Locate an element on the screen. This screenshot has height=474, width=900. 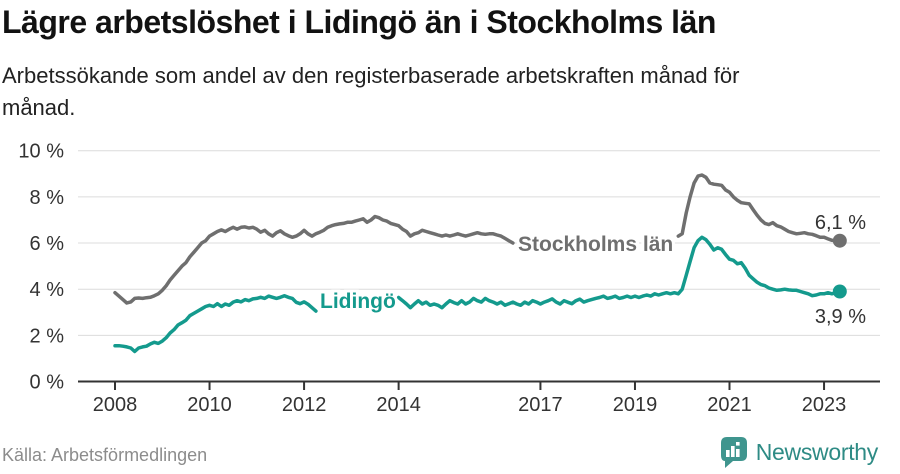
brand-wordmark: Newsworthy is located at coordinates (817, 451).